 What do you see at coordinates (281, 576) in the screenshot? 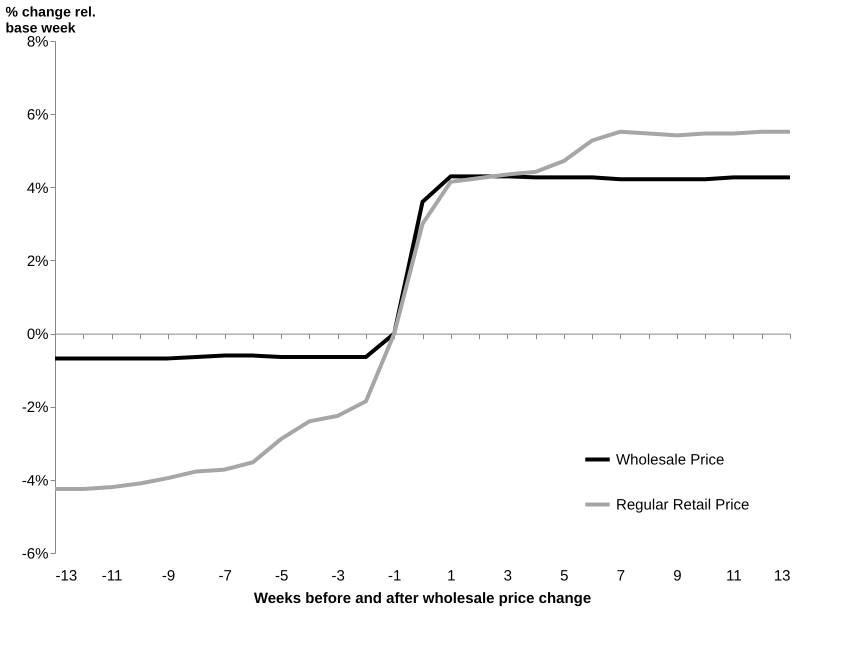
I see `x-tick-label: -5` at bounding box center [281, 576].